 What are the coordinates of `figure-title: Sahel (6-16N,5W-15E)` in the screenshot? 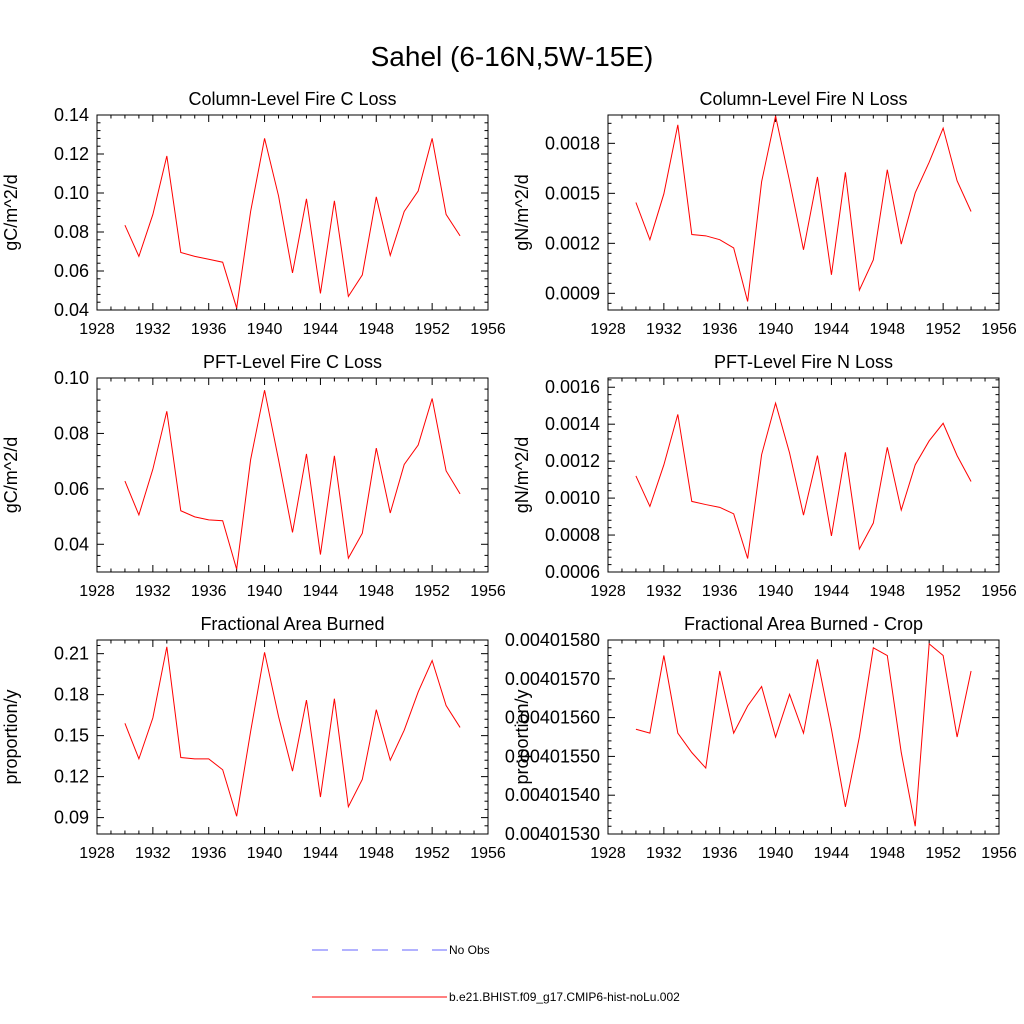 It's located at (512, 56).